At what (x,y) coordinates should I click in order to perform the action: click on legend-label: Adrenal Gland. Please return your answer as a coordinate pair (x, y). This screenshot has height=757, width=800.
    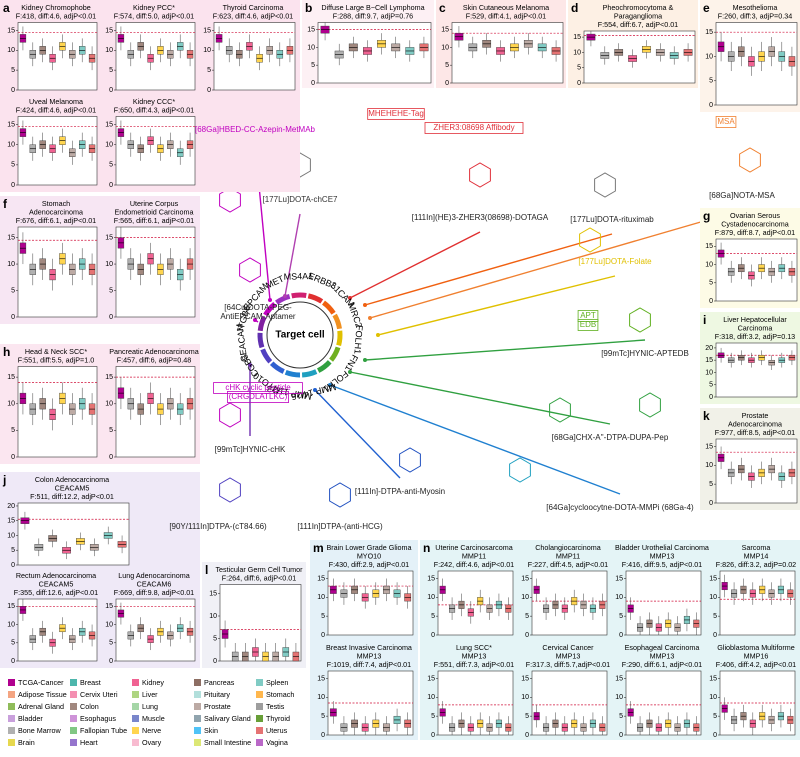
    Looking at the image, I should click on (41, 706).